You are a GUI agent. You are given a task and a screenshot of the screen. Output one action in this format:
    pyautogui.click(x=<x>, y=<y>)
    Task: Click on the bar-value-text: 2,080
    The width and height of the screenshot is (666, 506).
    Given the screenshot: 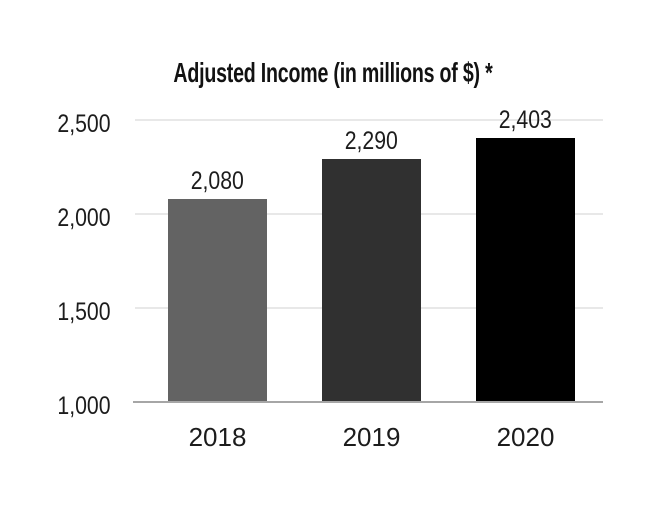 What is the action you would take?
    pyautogui.click(x=217, y=181)
    